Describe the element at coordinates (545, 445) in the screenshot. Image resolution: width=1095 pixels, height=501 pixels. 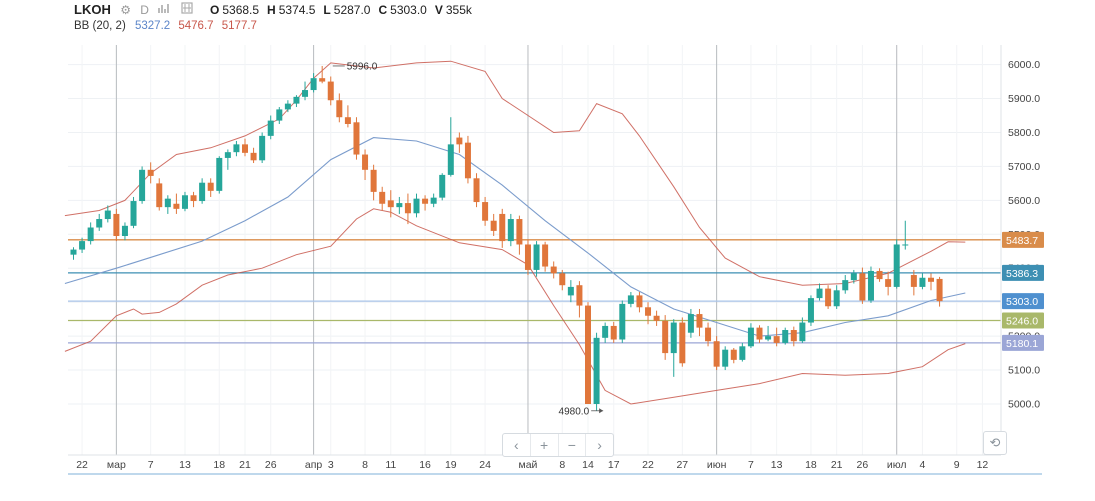
I see `zoom-in-button: +` at that location.